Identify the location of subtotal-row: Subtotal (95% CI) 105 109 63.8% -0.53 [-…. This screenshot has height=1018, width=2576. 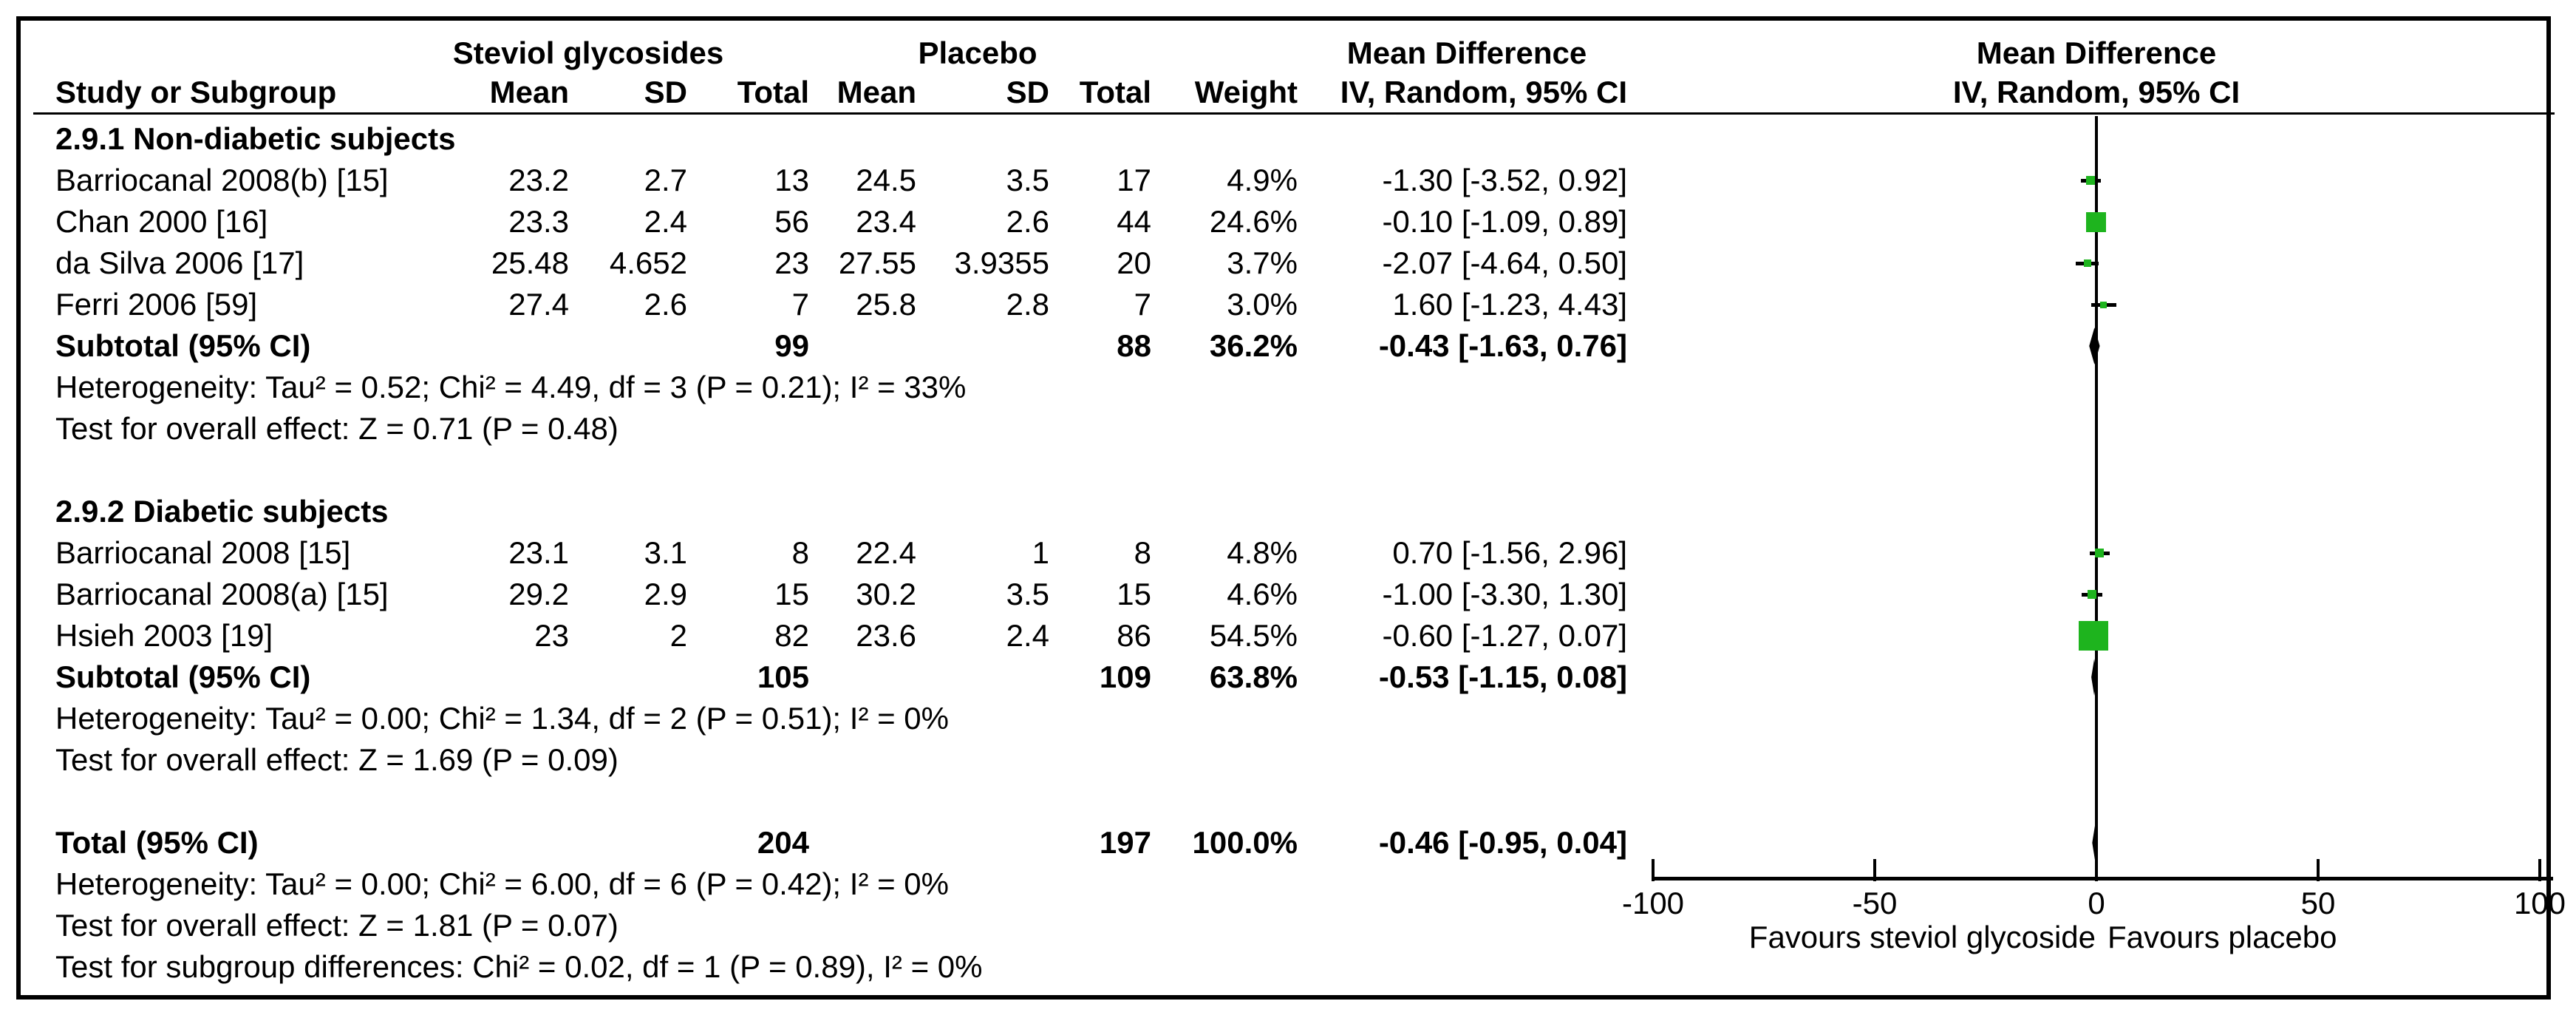
(1288, 677).